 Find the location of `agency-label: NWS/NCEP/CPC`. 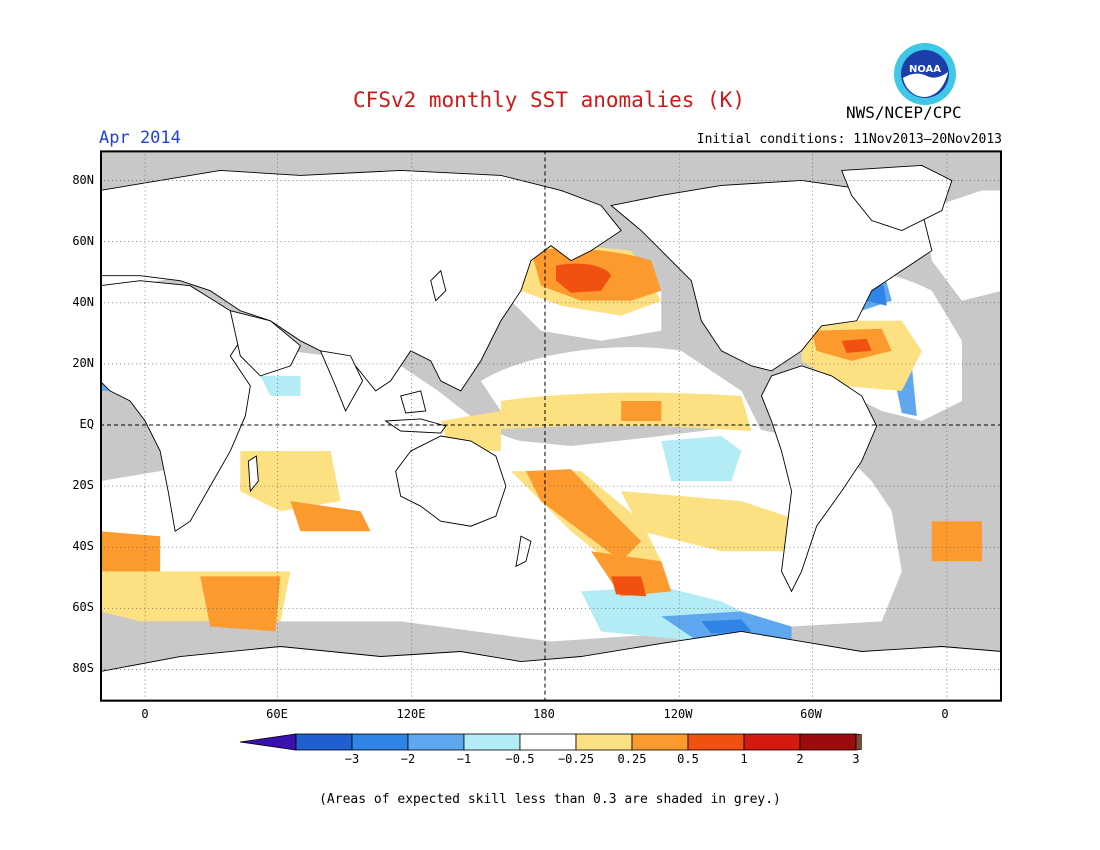

agency-label: NWS/NCEP/CPC is located at coordinates (904, 112).